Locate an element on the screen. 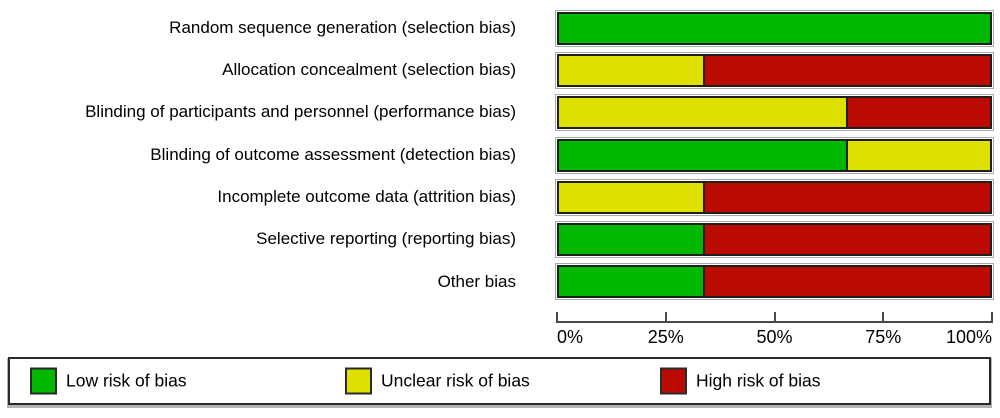  chart-row: Incomplete outcome data (attrition bias) is located at coordinates (500, 197).